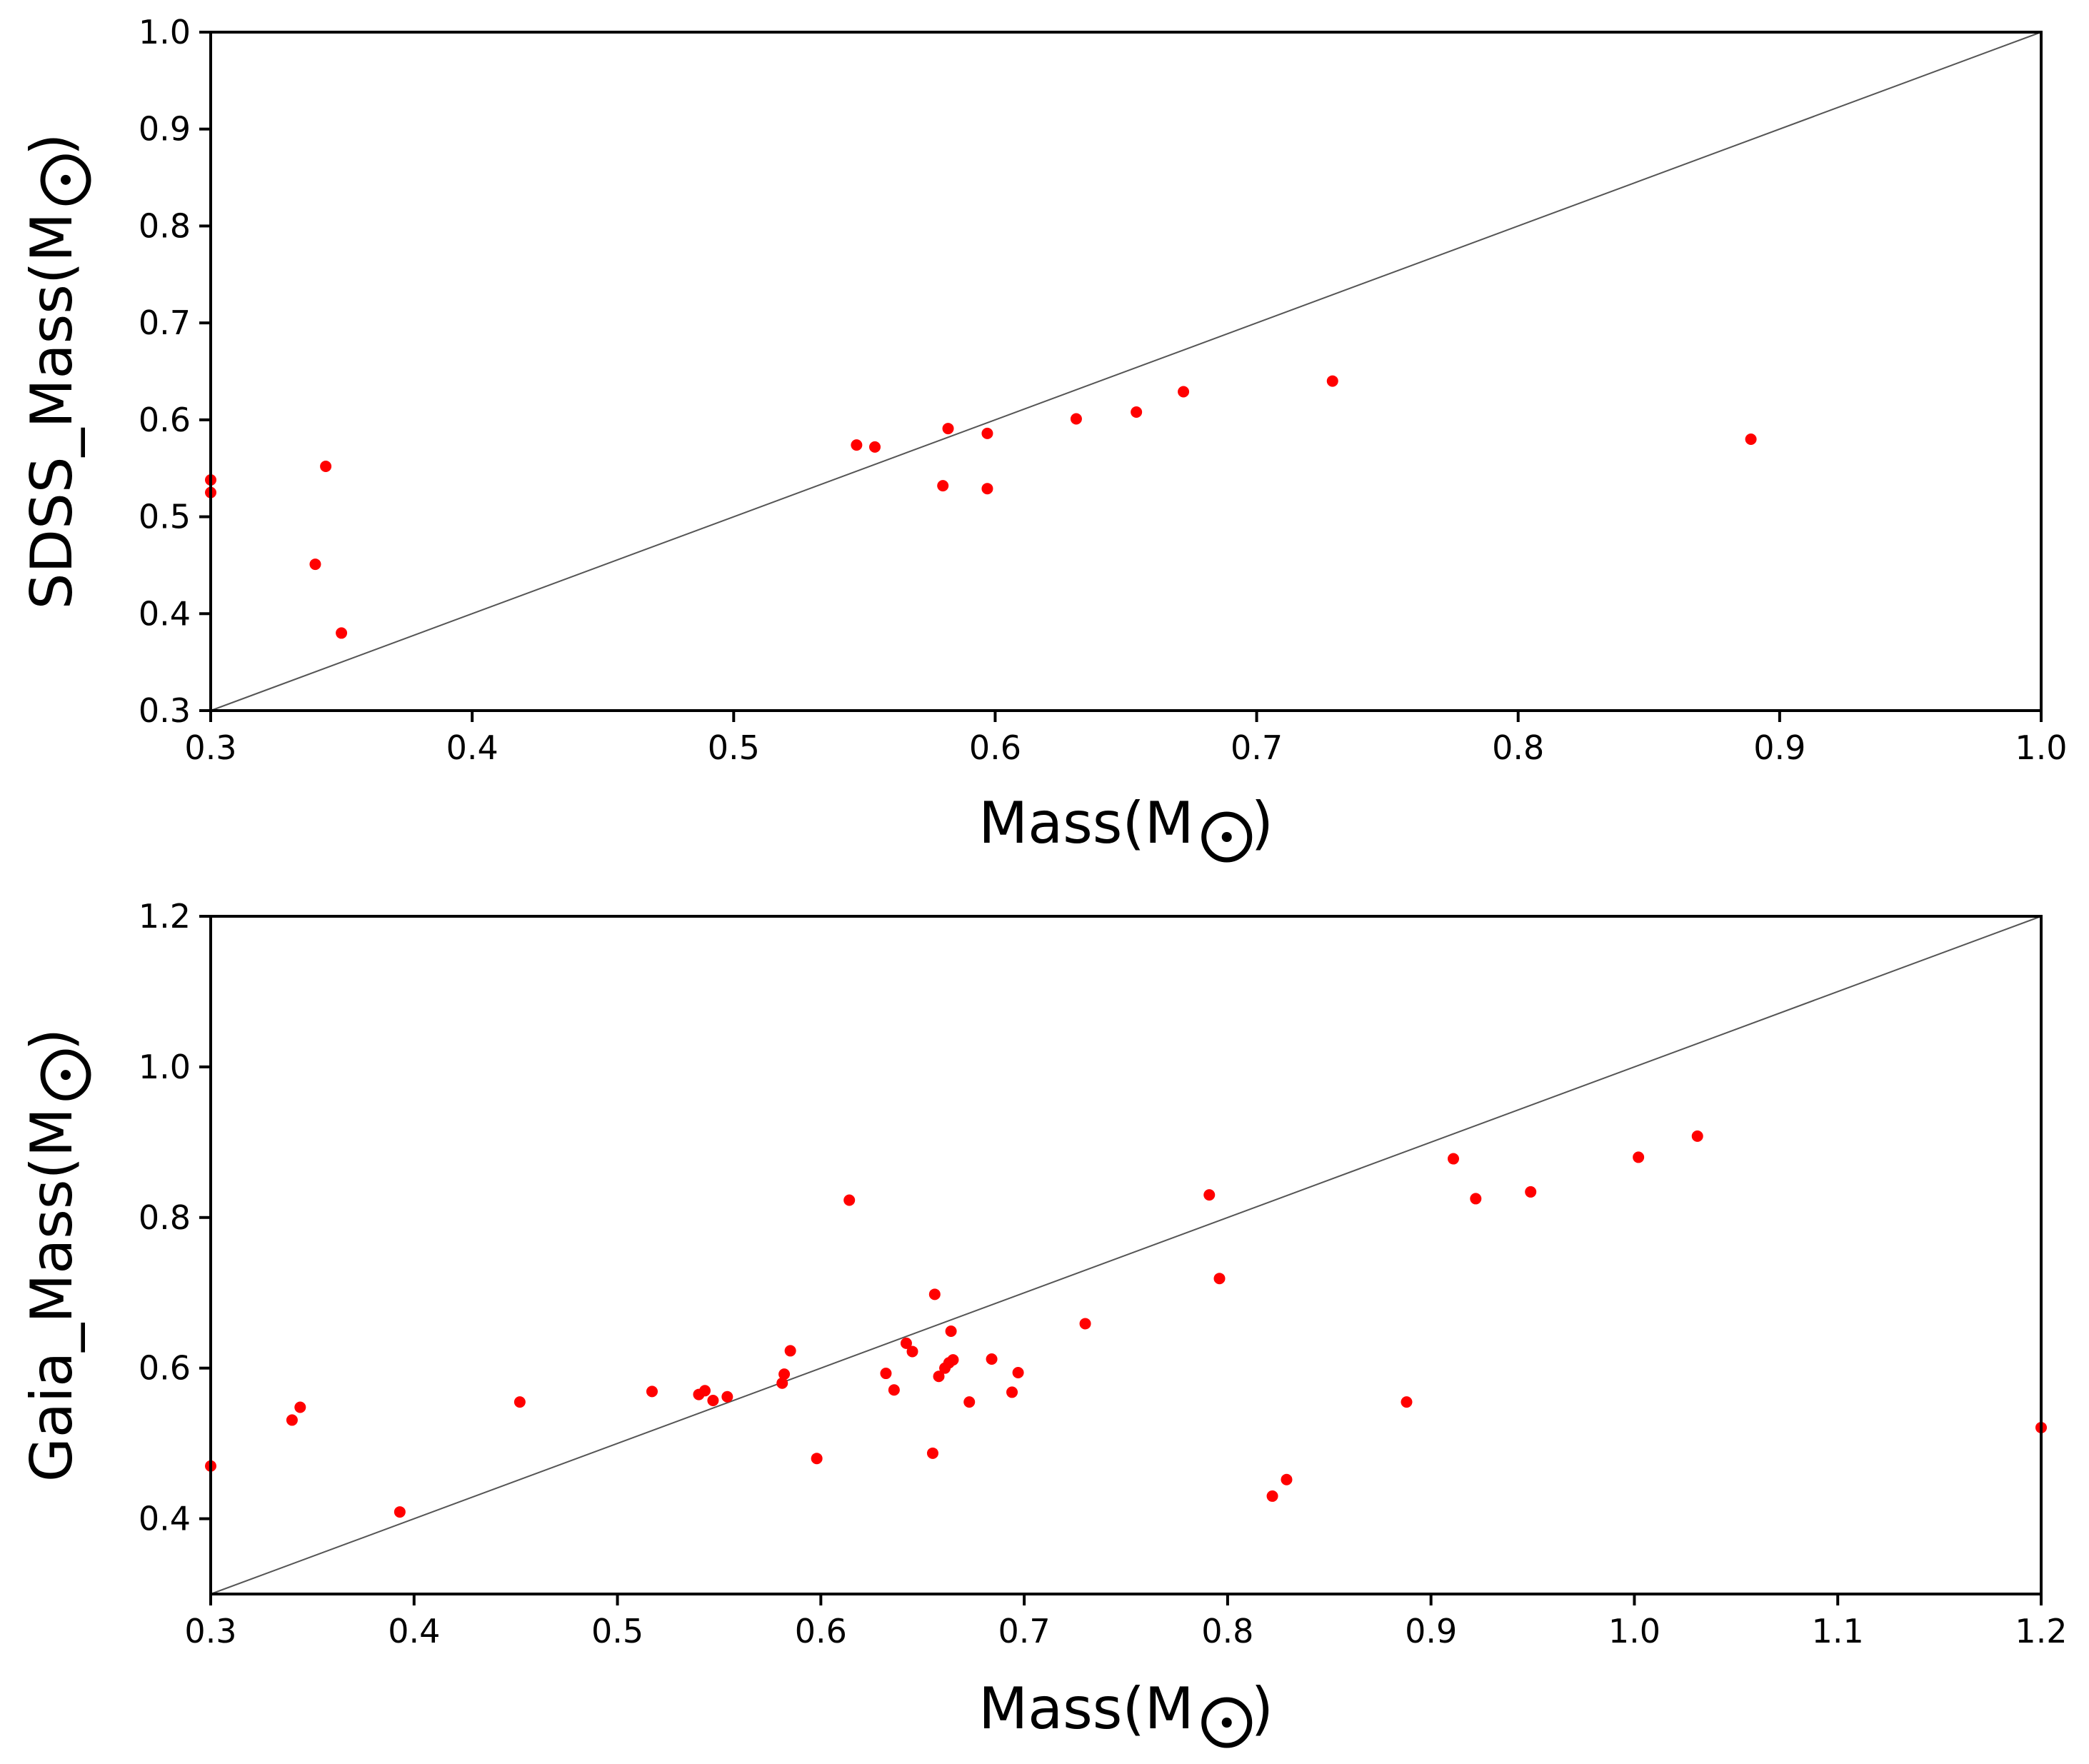  Describe the element at coordinates (52, 1295) in the screenshot. I see `y-axis-label-main: Gaia_Mass(M` at that location.